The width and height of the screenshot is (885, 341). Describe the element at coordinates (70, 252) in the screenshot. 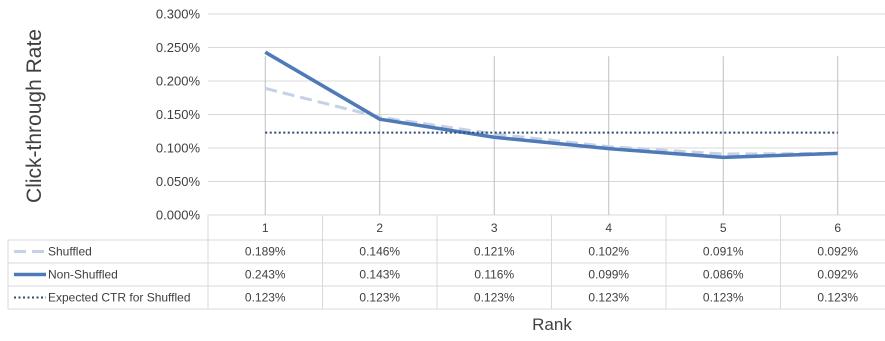

I see `legend-label: Shuffled` at that location.